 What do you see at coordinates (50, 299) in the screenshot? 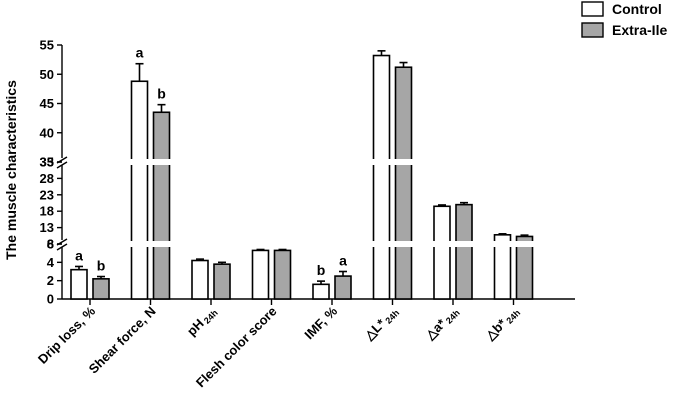
I see `y-tick-label: 0` at bounding box center [50, 299].